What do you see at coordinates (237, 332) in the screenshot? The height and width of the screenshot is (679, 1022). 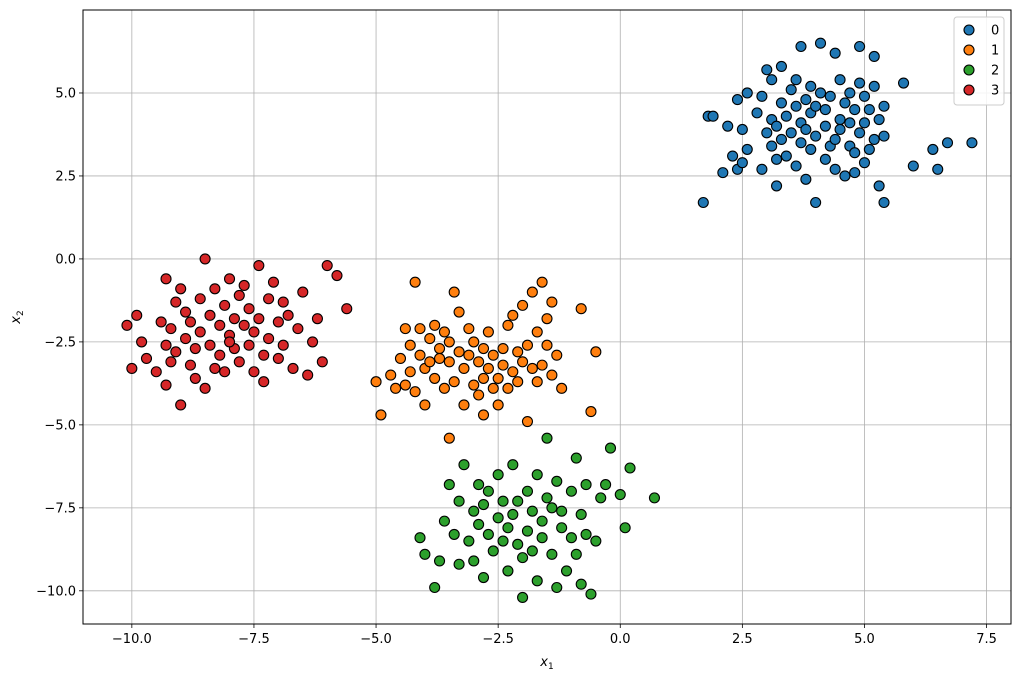 I see `series-3-points` at bounding box center [237, 332].